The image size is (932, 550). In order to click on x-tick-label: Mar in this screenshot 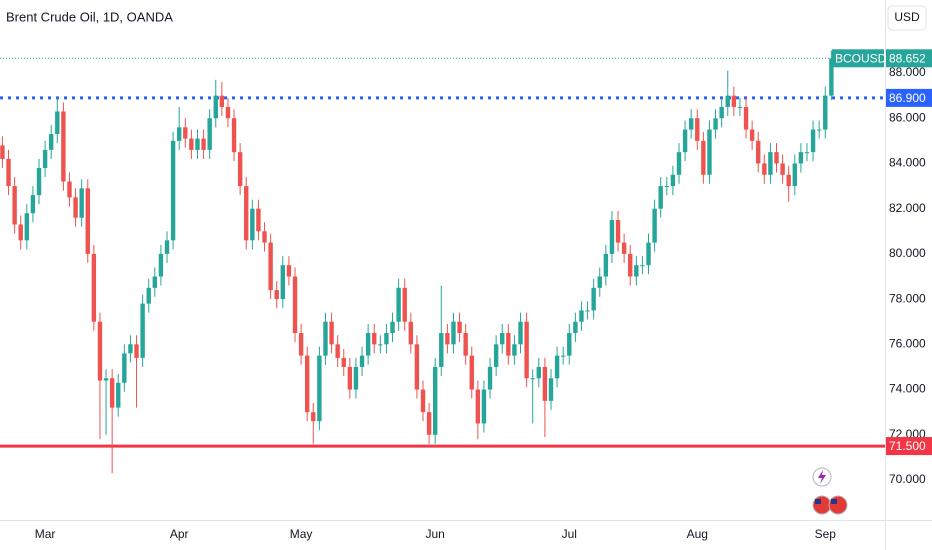, I will do `click(45, 534)`.